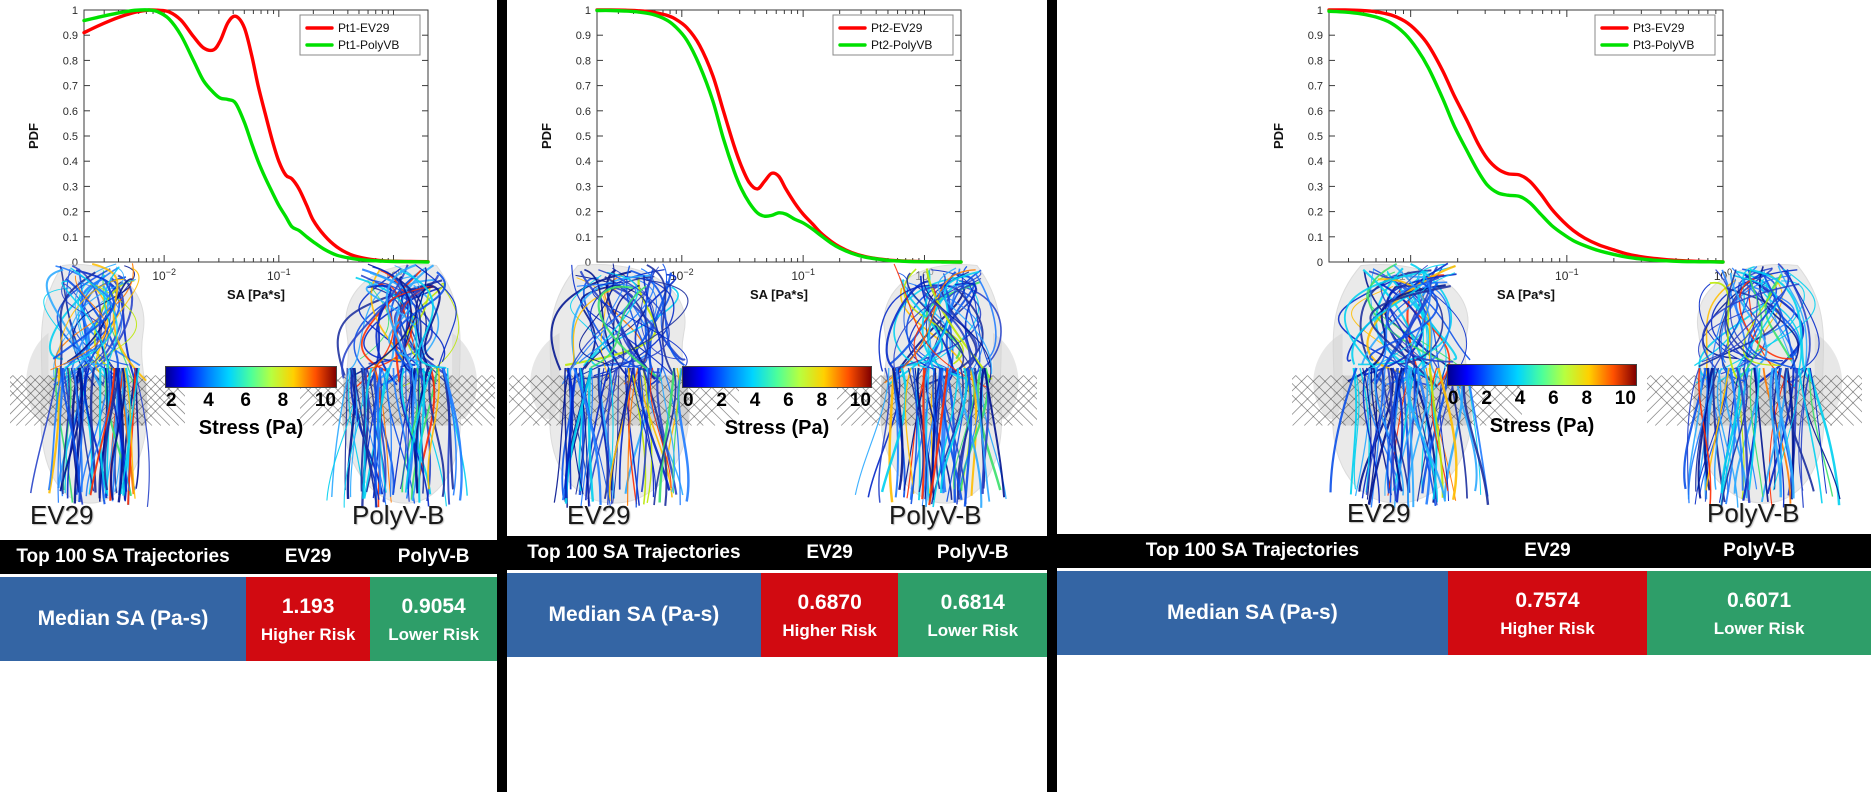 This screenshot has height=792, width=1871. What do you see at coordinates (308, 607) in the screenshot?
I see `ev29-median-value: 1.193` at bounding box center [308, 607].